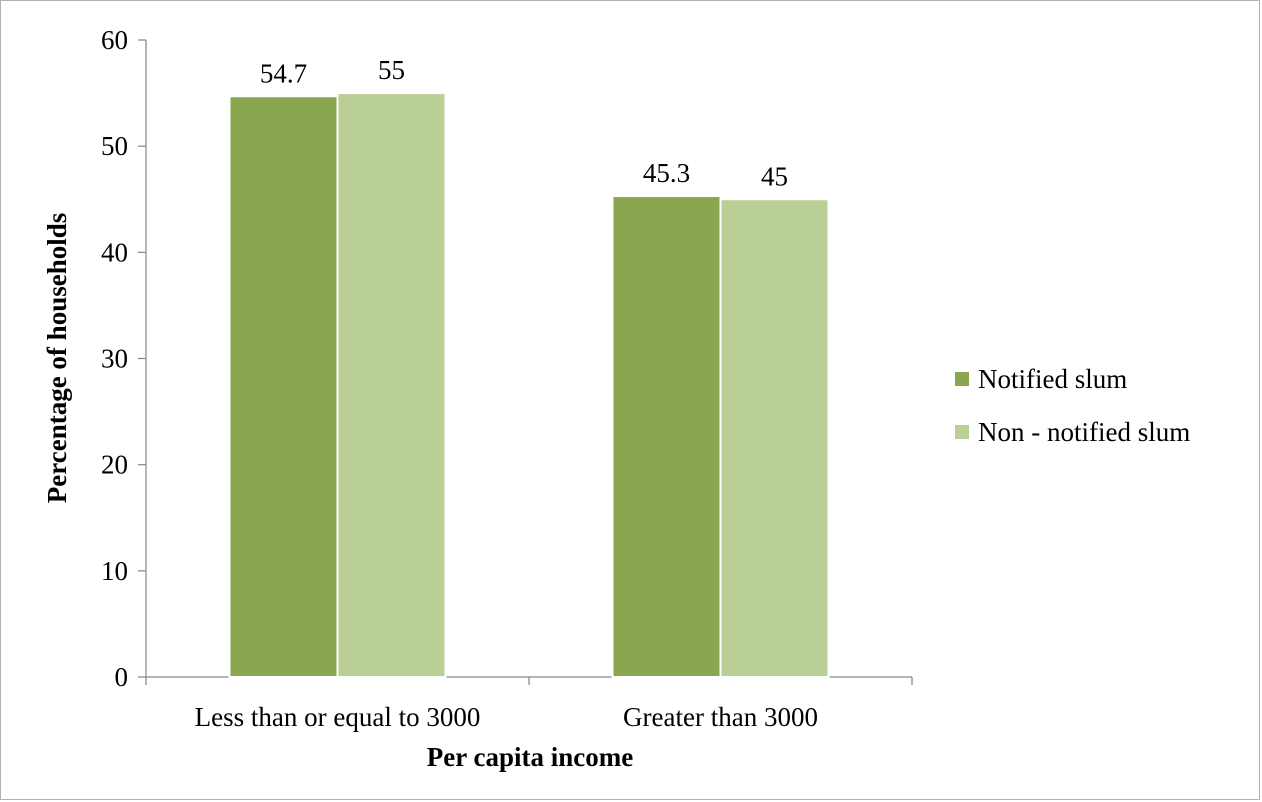  Describe the element at coordinates (774, 176) in the screenshot. I see `data-label: 45` at that location.